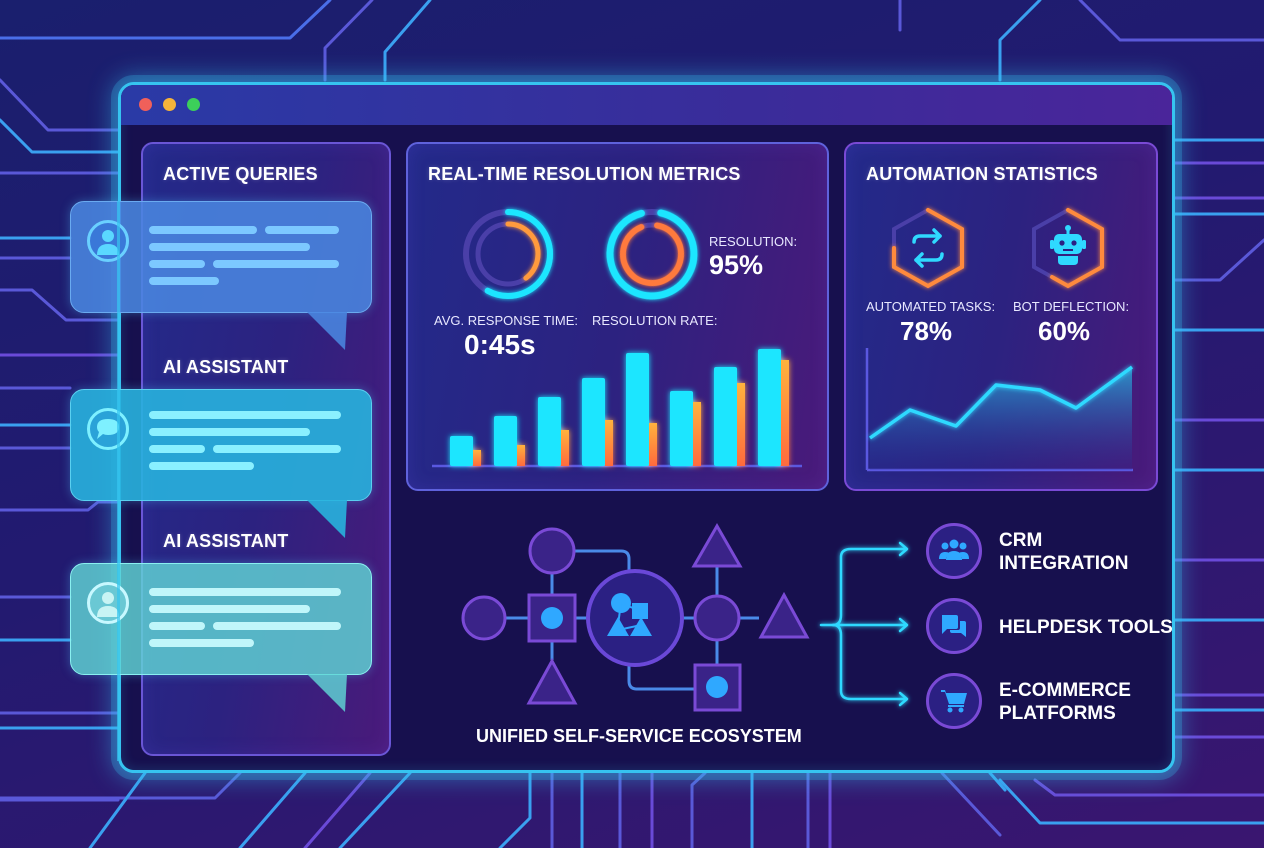 This screenshot has height=848, width=1264. I want to click on node-circle-top, so click(552, 551).